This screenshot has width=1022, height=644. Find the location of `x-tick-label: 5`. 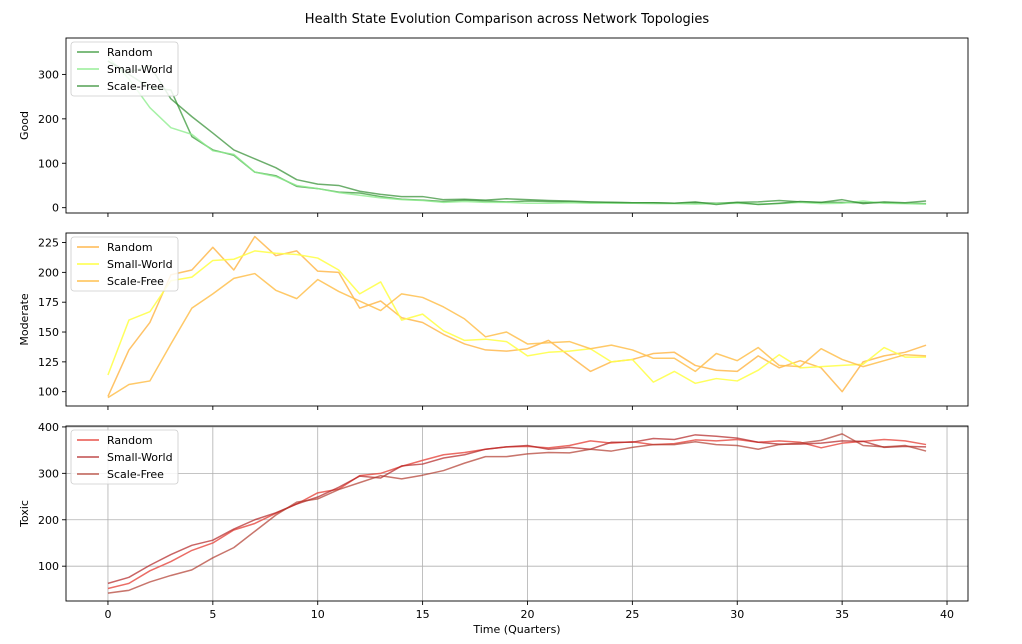

x-tick-label: 5 is located at coordinates (212, 614).